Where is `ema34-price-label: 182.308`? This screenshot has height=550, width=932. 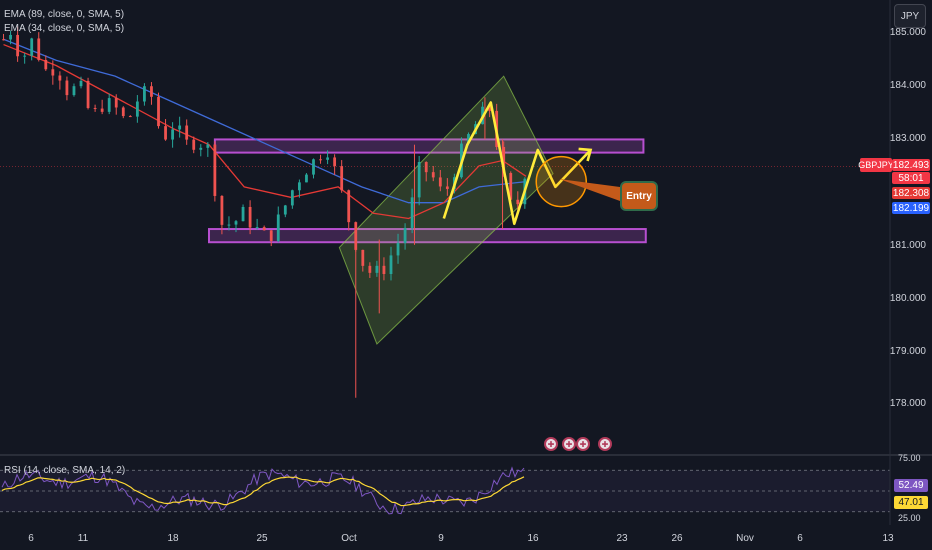
ema34-price-label: 182.308 is located at coordinates (911, 193).